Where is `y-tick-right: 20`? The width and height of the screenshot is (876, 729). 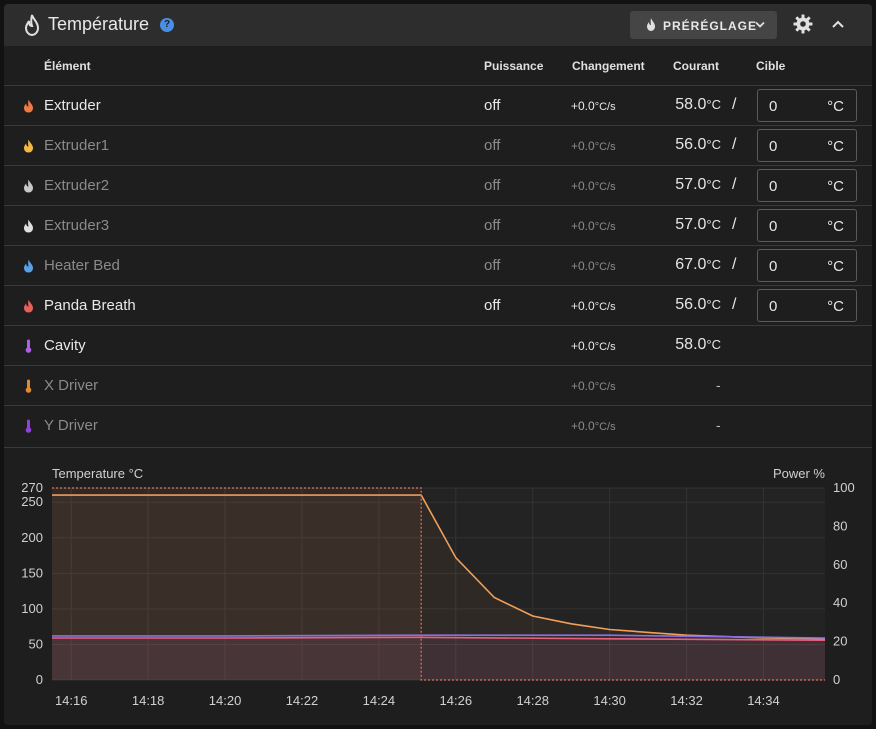
y-tick-right: 20 is located at coordinates (840, 641).